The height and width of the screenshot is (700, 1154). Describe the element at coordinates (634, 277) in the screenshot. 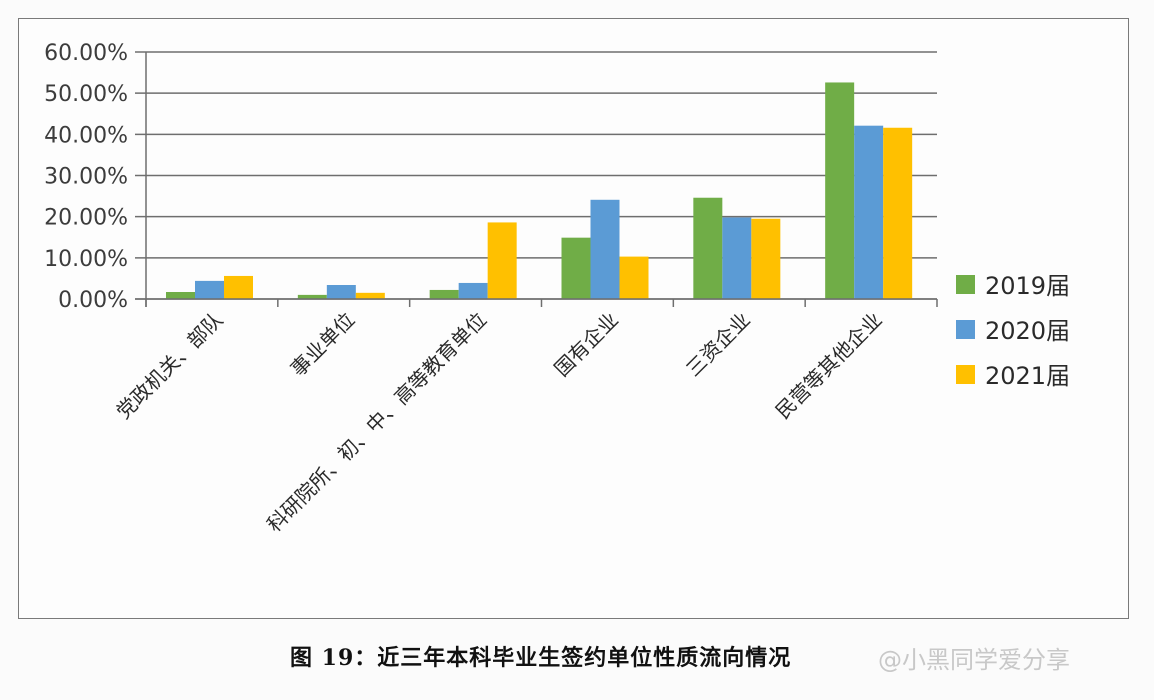

I see `bar-2021届-国有企业` at that location.